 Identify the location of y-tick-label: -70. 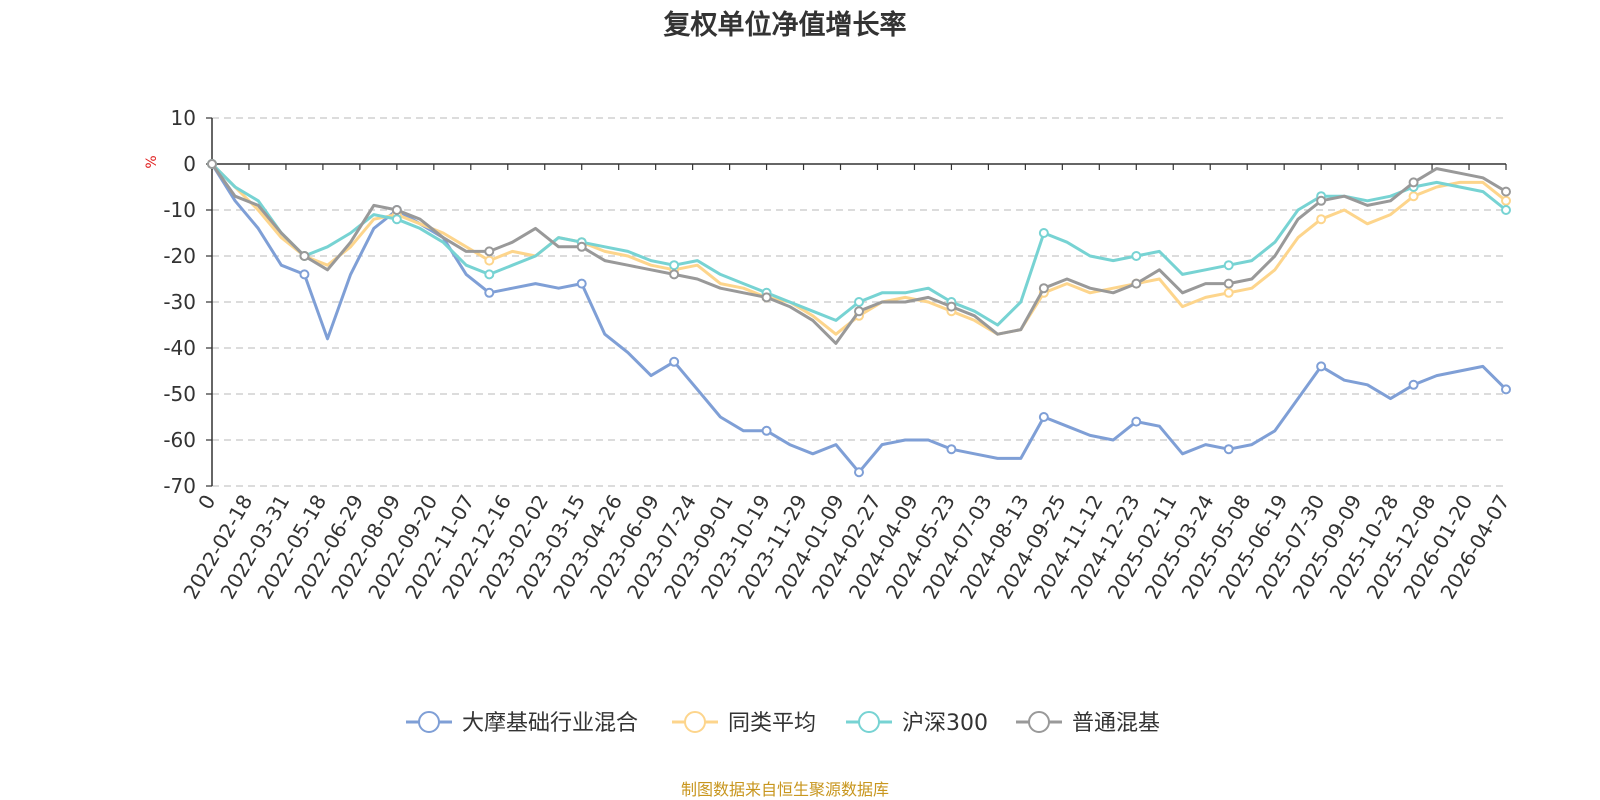
(179, 486).